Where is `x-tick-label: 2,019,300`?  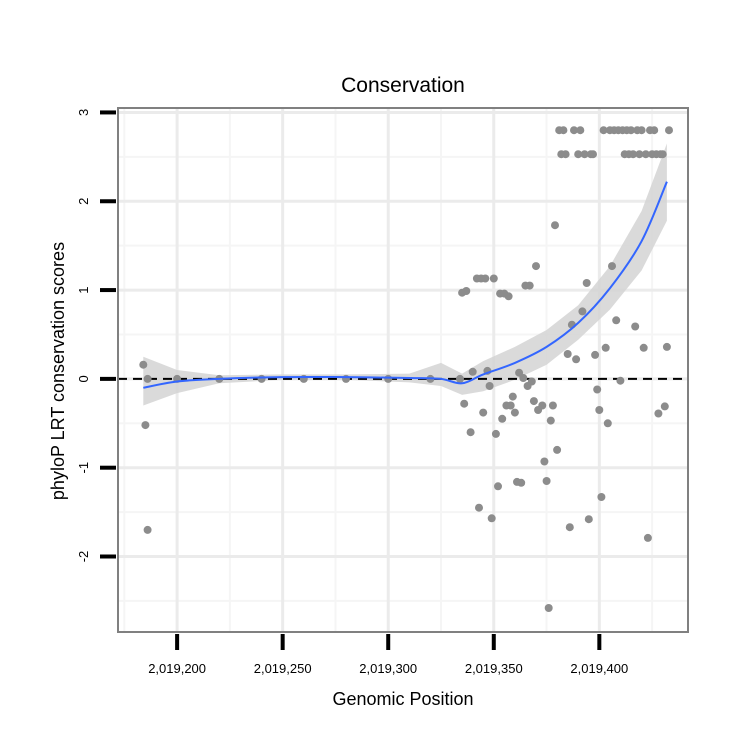 x-tick-label: 2,019,300 is located at coordinates (388, 668).